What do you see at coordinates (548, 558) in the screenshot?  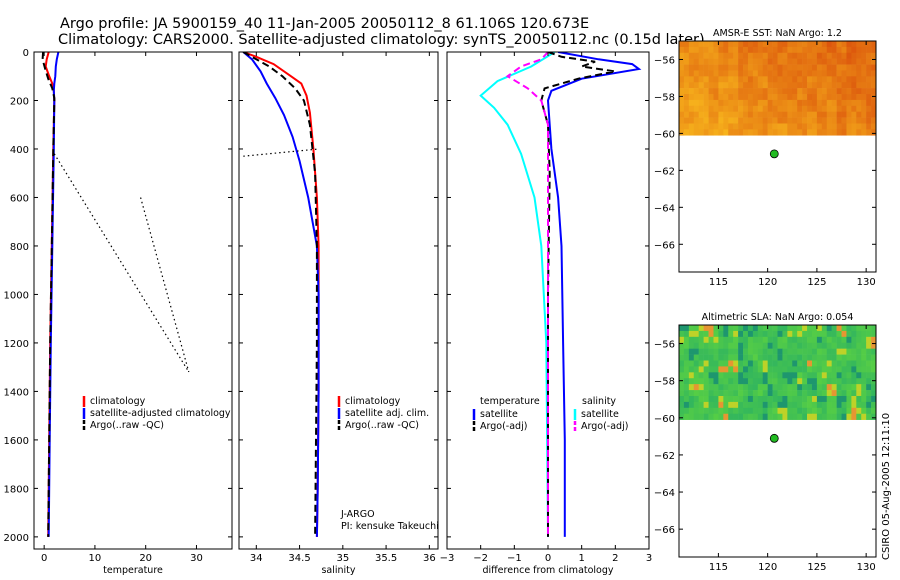 I see `difference-xtick-label: 0` at bounding box center [548, 558].